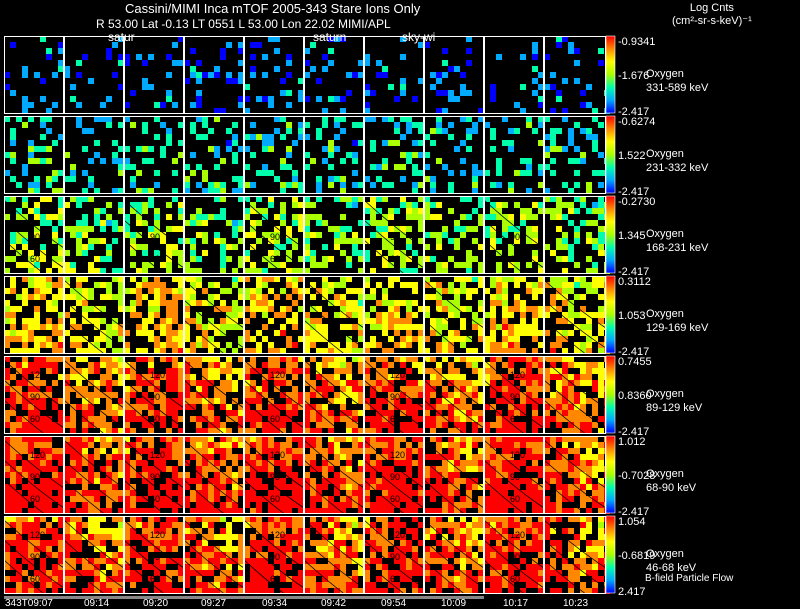 Image resolution: width=800 pixels, height=609 pixels. What do you see at coordinates (155, 259) in the screenshot?
I see `contour-label: 60` at bounding box center [155, 259].